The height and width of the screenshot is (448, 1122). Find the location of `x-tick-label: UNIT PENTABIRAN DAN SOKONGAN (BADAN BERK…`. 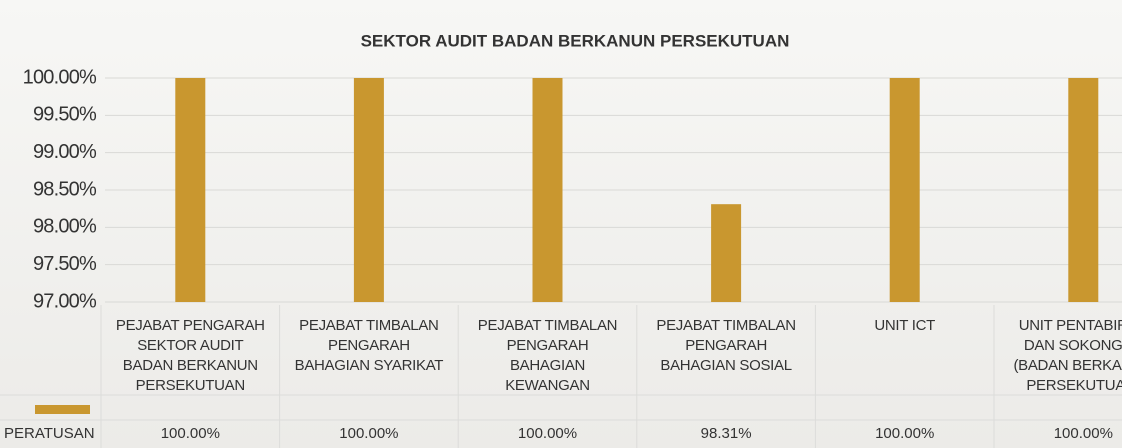

x-tick-label: UNIT PENTABIRAN DAN SOKONGAN (BADAN BERK… is located at coordinates (1067, 355).